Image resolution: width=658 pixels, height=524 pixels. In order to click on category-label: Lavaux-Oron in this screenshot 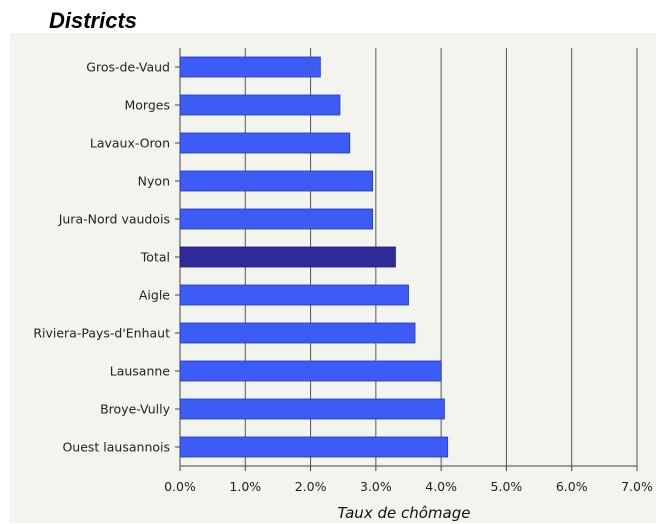, I will do `click(130, 143)`.